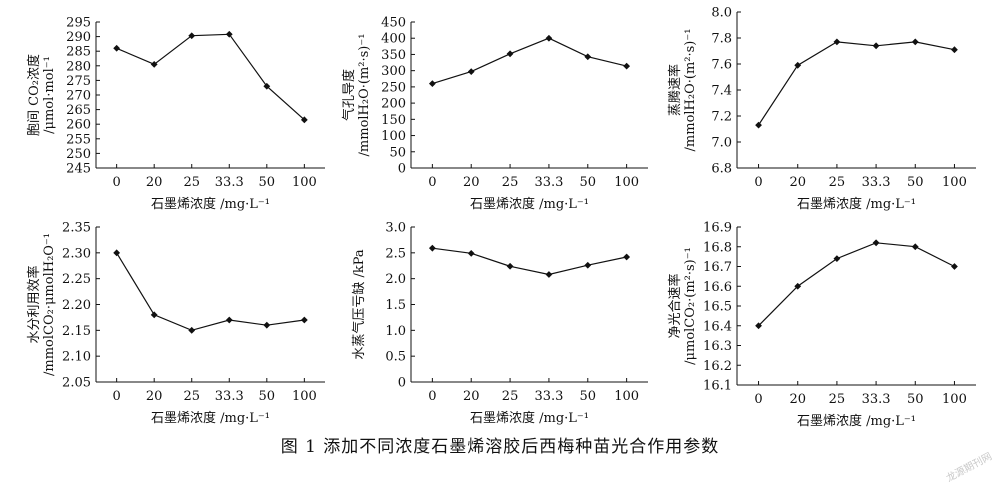  Describe the element at coordinates (393, 39) in the screenshot. I see `y-tick-label: 400` at that location.